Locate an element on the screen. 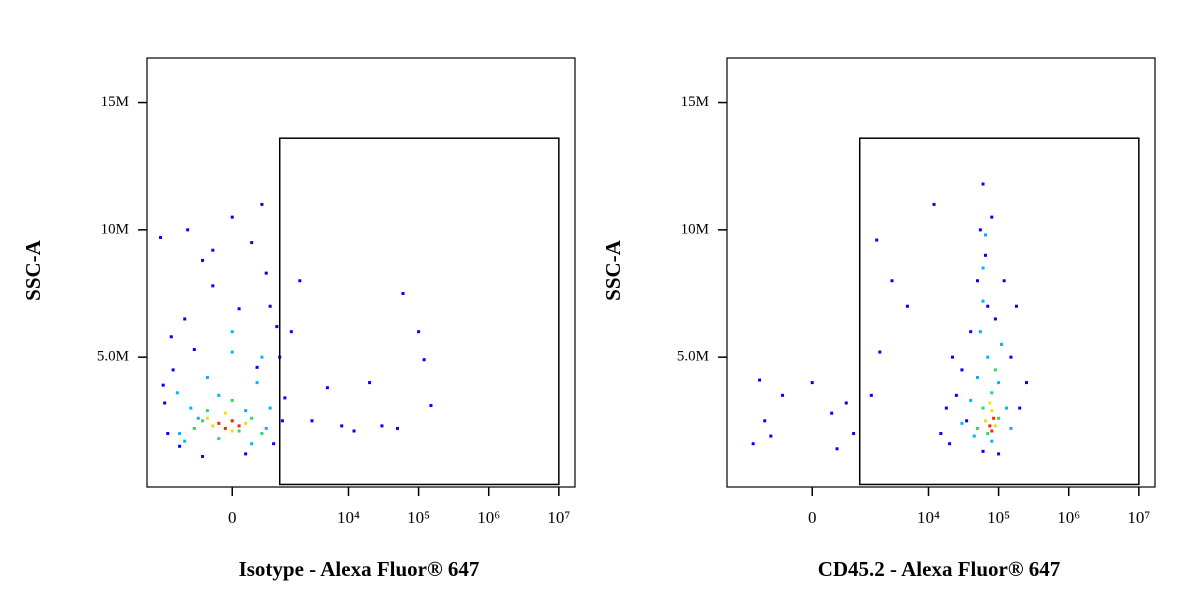  x-tick-label: 10⁶ is located at coordinates (488, 517).